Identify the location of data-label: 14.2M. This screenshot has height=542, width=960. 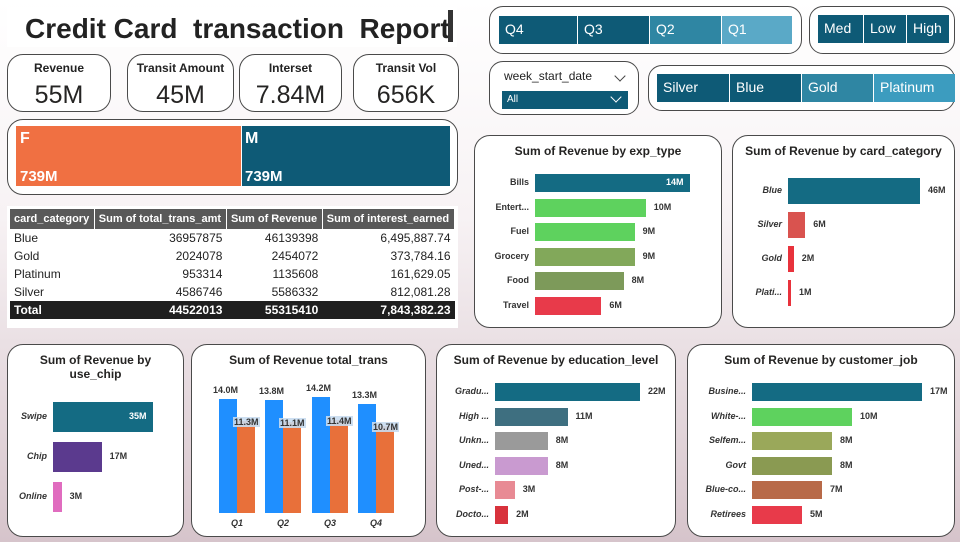
(319, 388).